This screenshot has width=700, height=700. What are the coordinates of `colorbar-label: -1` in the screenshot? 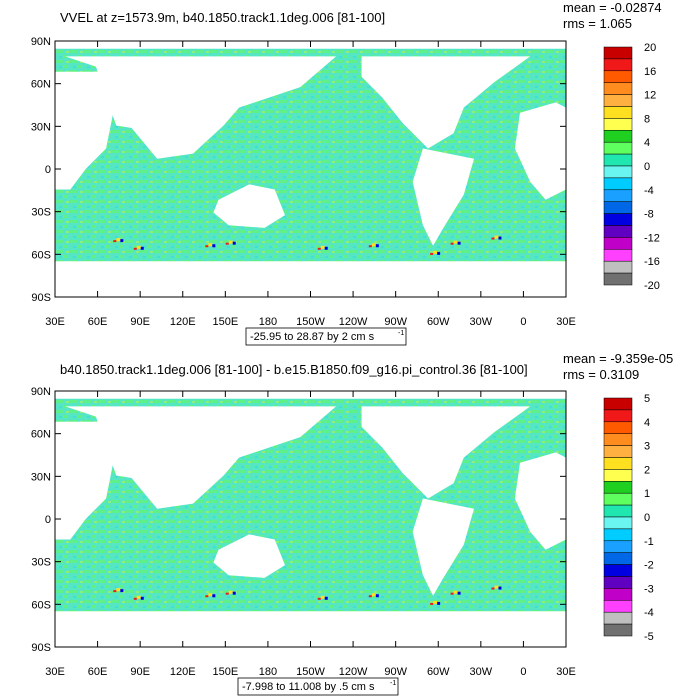 It's located at (649, 542).